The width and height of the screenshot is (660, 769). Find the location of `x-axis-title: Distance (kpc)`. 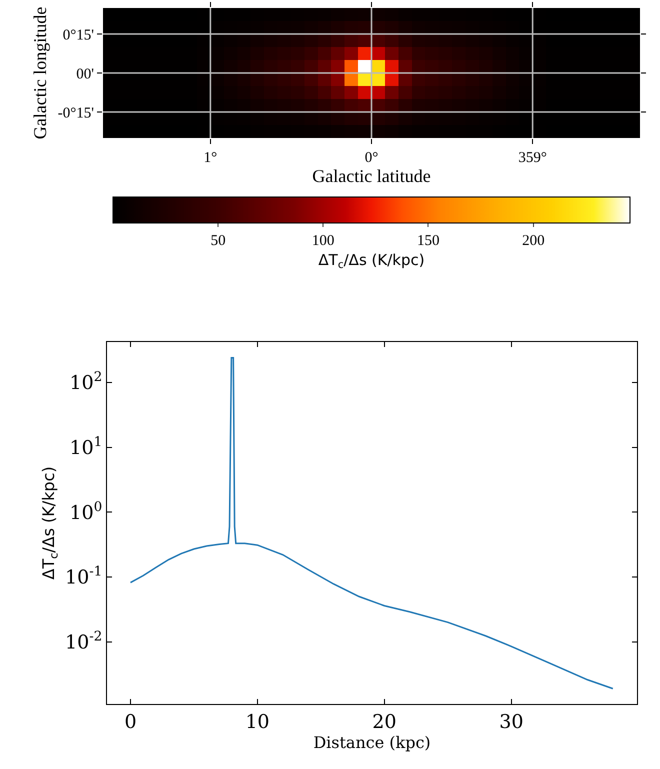

x-axis-title: Distance (kpc) is located at coordinates (372, 742).